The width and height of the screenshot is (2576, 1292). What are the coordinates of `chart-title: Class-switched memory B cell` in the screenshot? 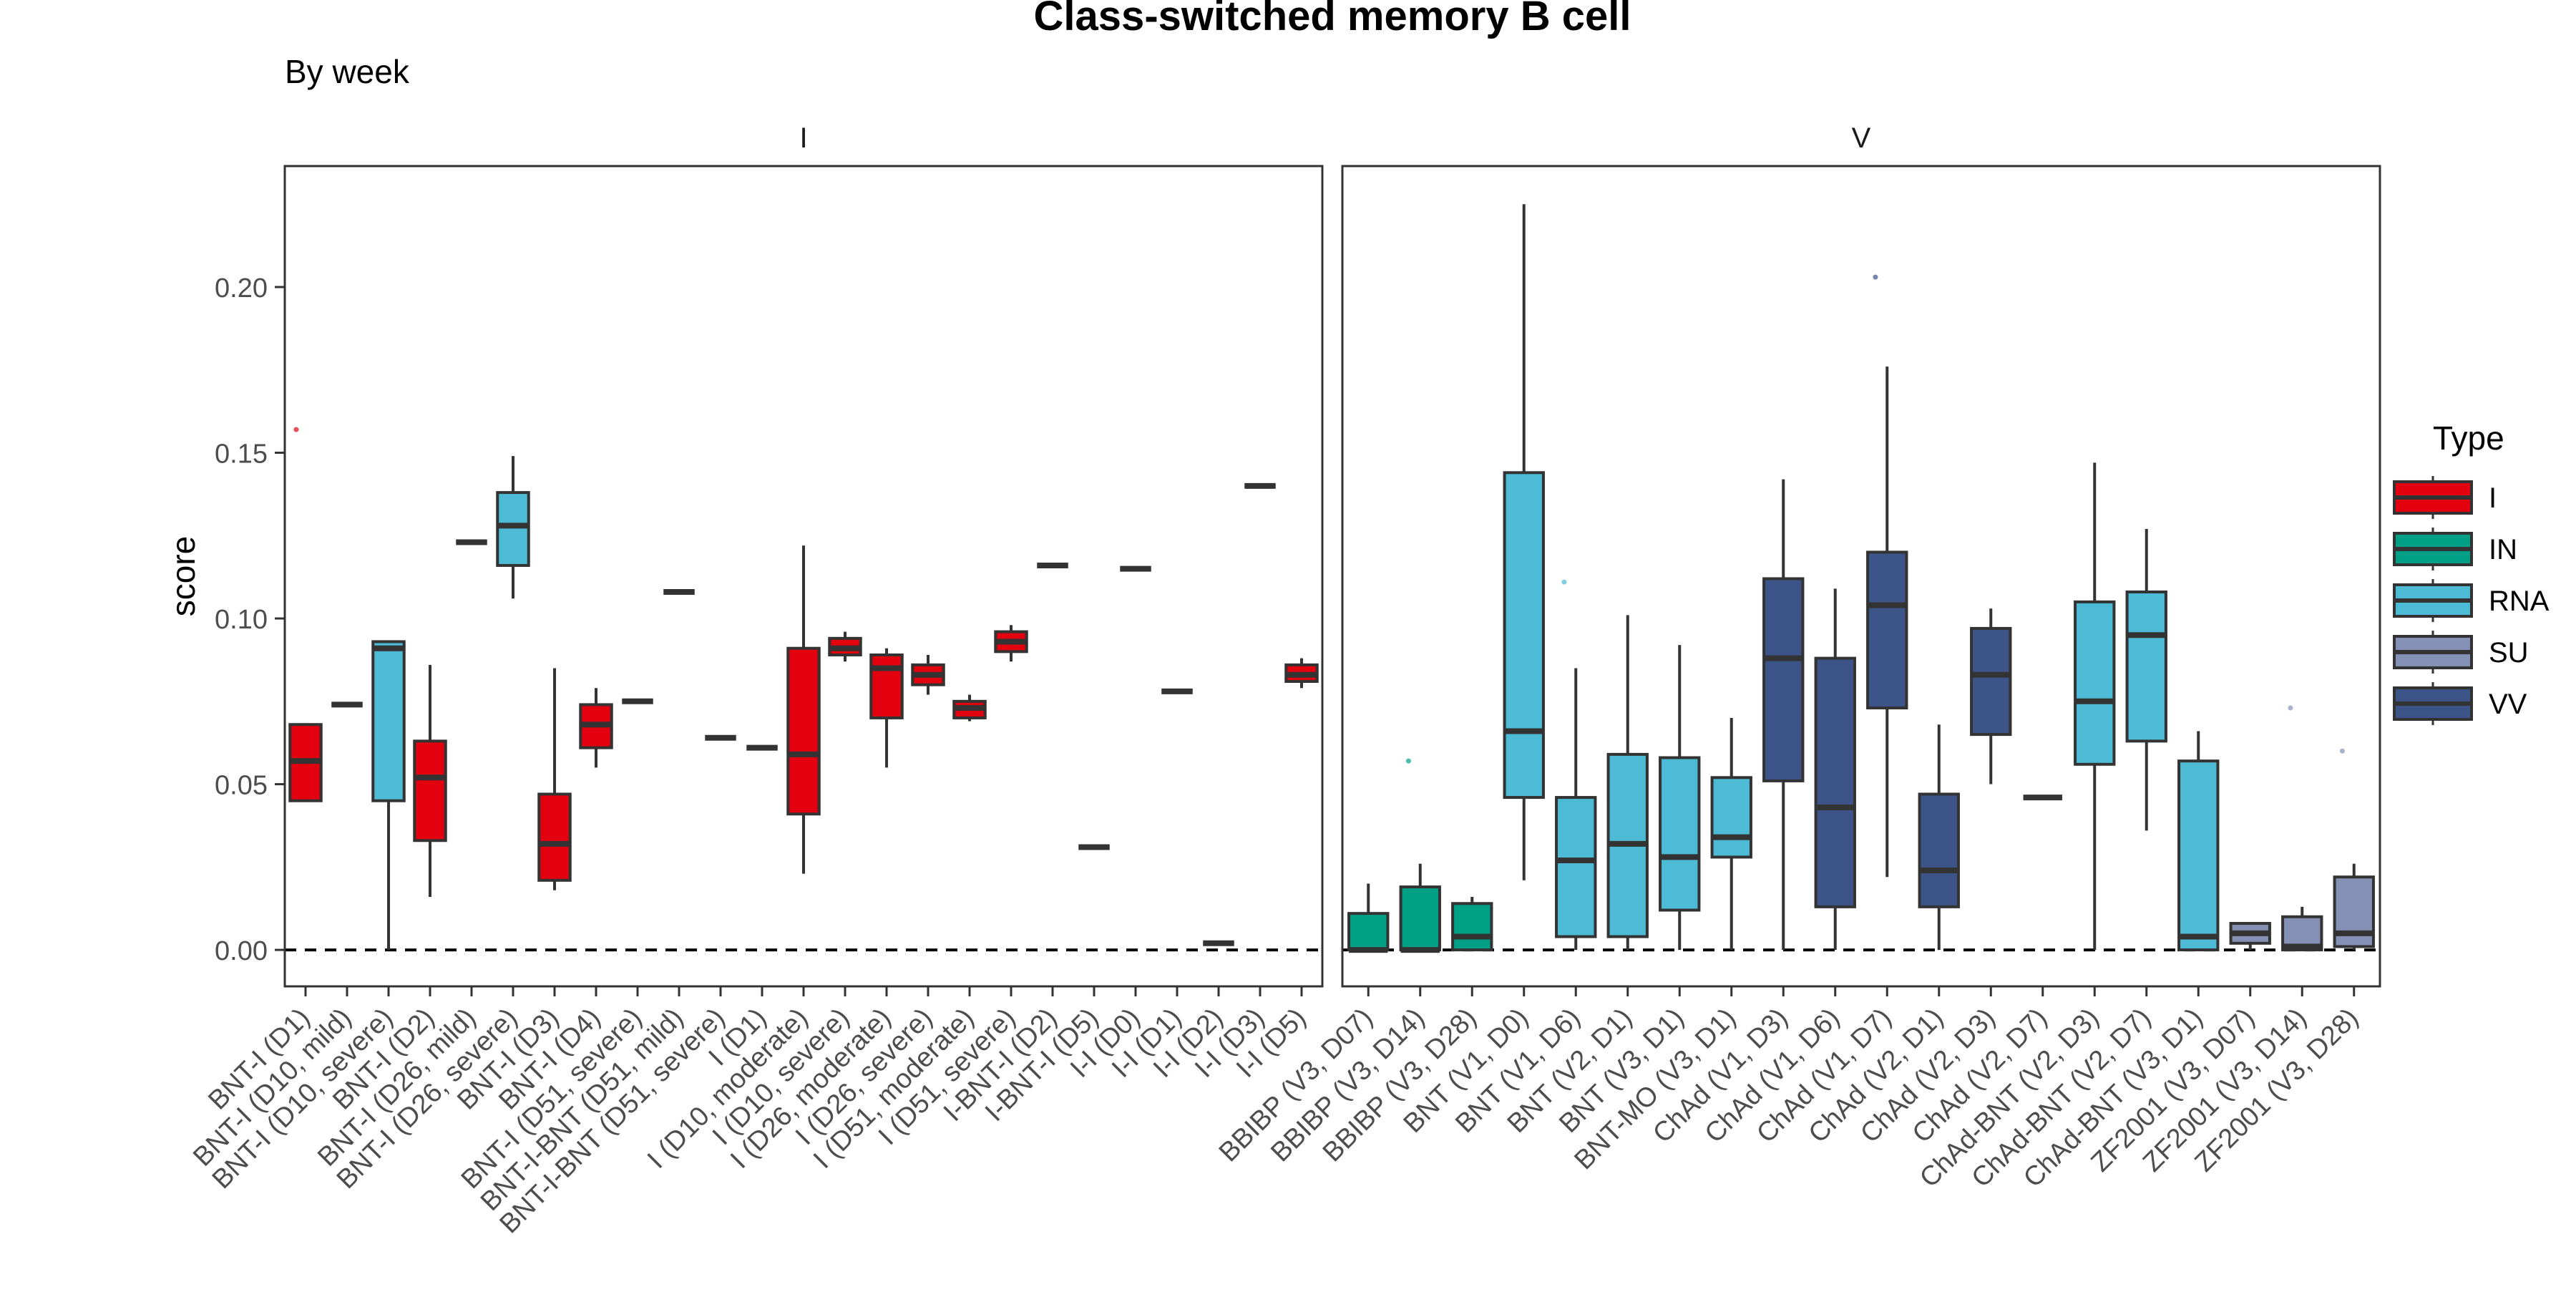 It's located at (1332, 19).